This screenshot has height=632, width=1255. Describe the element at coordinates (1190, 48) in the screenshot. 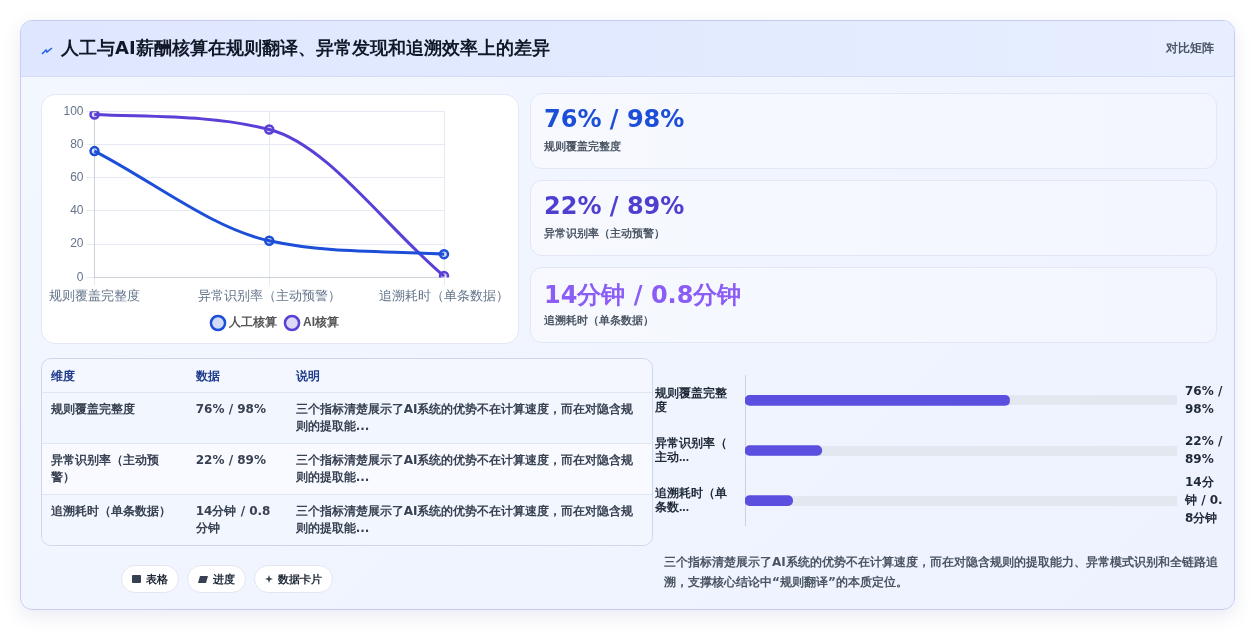

I see `text: 对比矩阵` at that location.